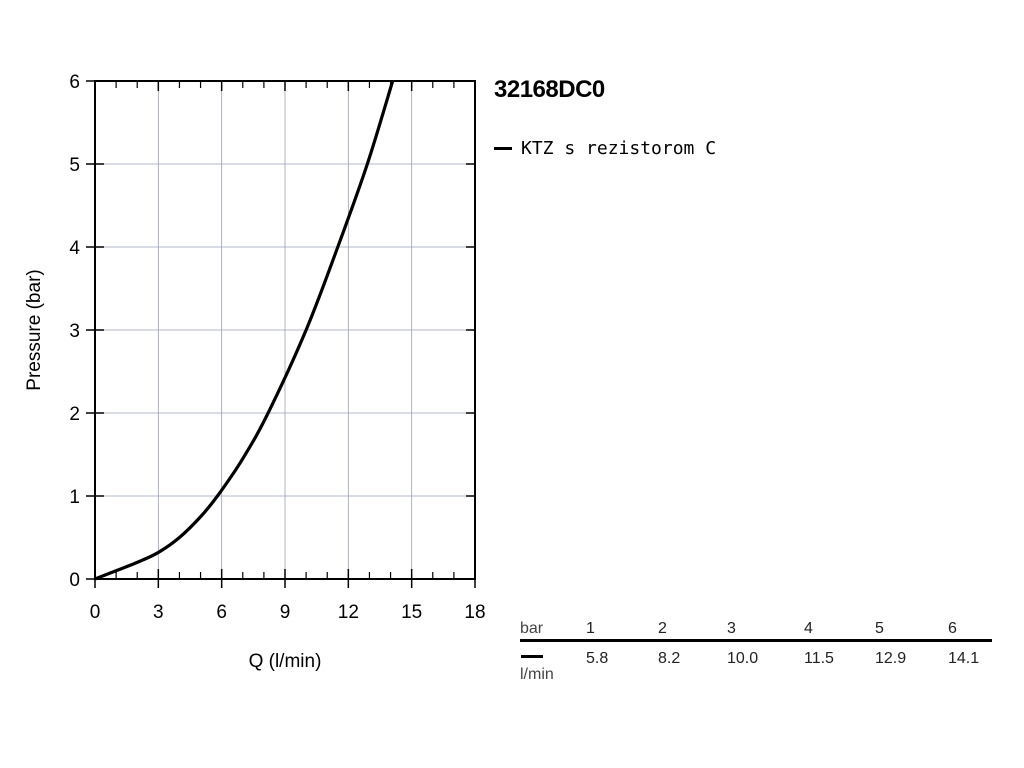  Describe the element at coordinates (532, 628) in the screenshot. I see `pressure-unit-label: bar` at that location.